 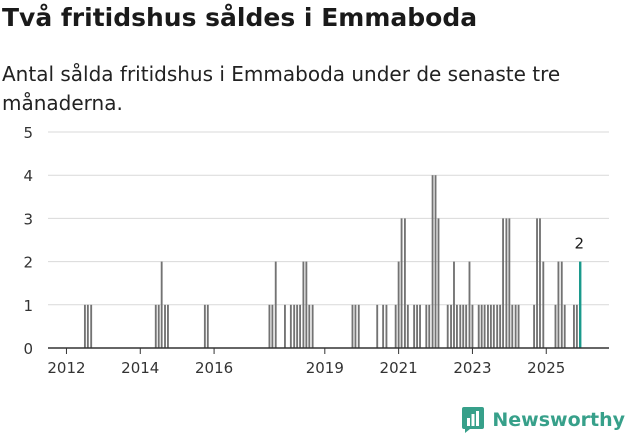 What do you see at coordinates (558, 420) in the screenshot?
I see `brand-name: Newsworthy` at bounding box center [558, 420].